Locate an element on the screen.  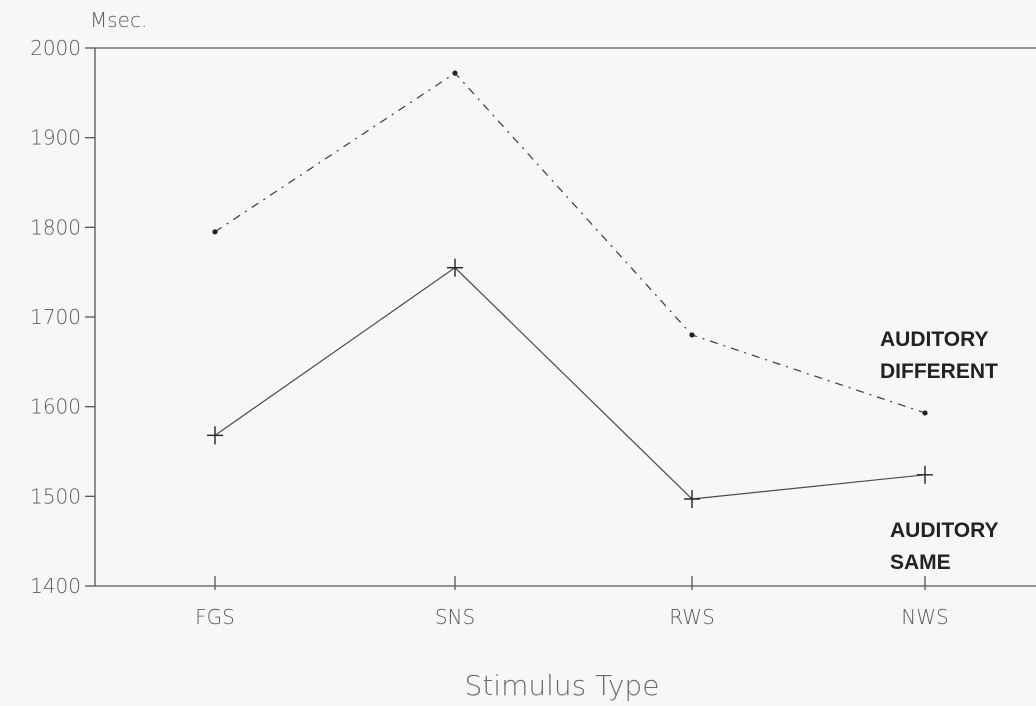
series-label-line: SAME is located at coordinates (920, 562).